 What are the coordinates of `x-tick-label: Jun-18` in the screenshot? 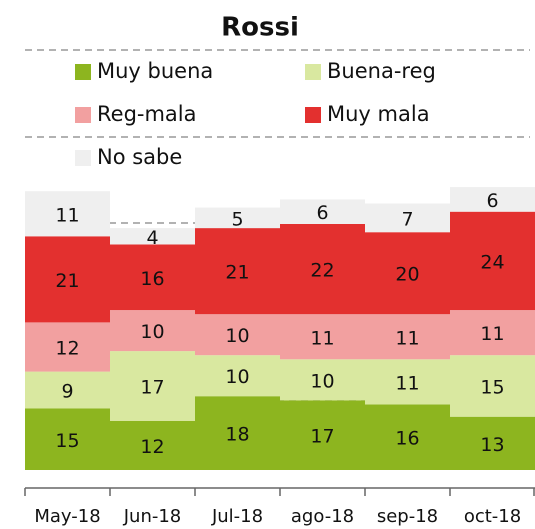 It's located at (152, 516).